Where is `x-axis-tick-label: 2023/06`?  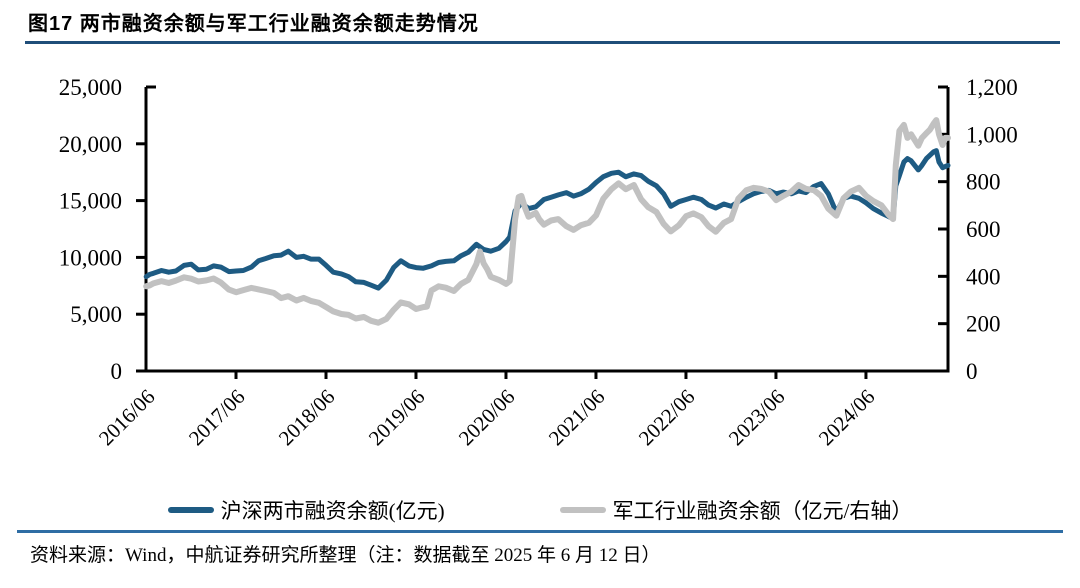 x-axis-tick-label: 2023/06 is located at coordinates (757, 418).